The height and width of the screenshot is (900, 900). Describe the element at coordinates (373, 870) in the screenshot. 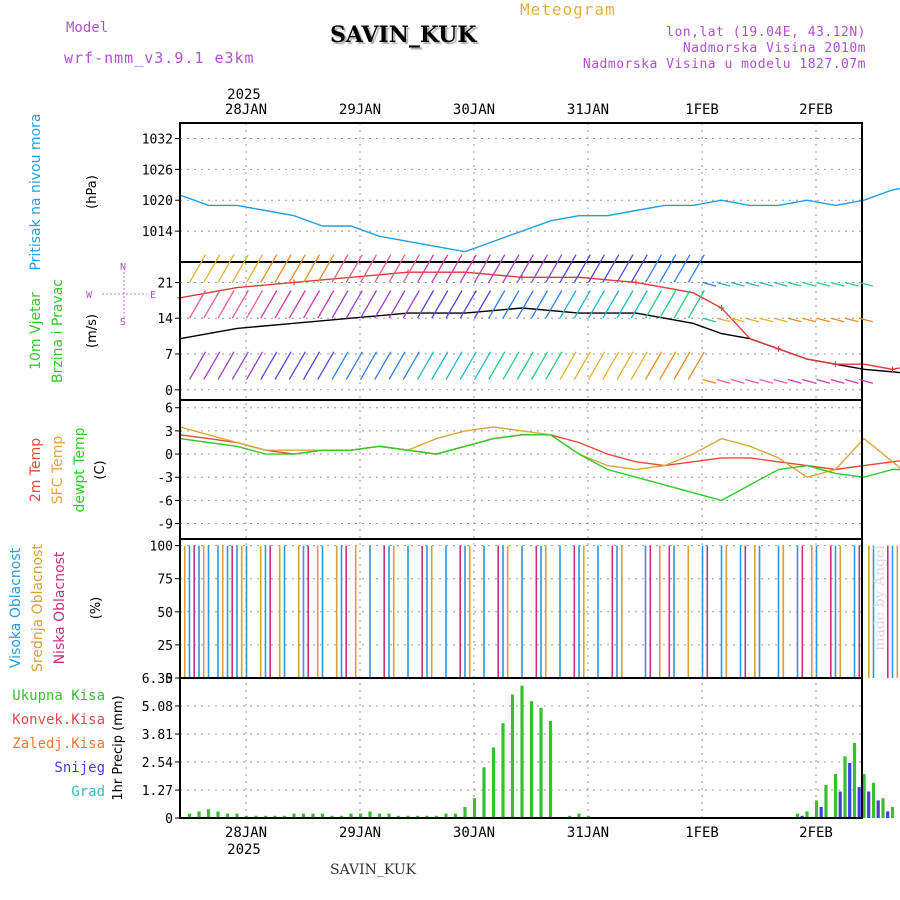

I see `footer-station: SAVIN_KUK` at that location.